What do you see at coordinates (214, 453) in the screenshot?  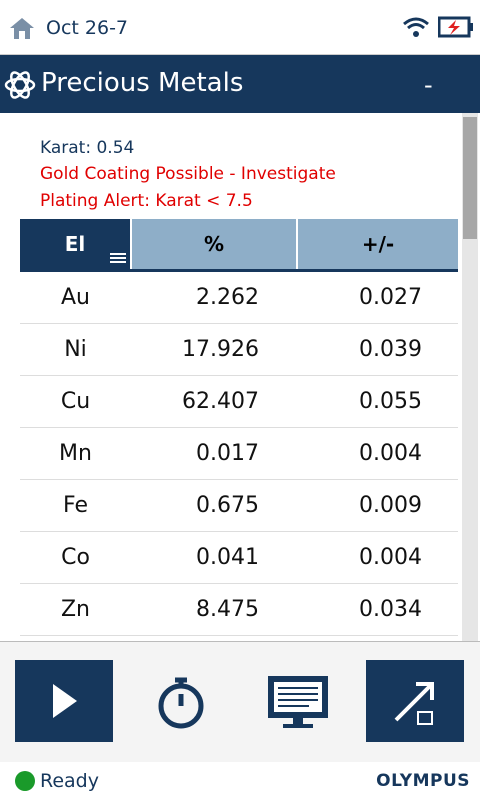 I see `value-cell: 0.017` at bounding box center [214, 453].